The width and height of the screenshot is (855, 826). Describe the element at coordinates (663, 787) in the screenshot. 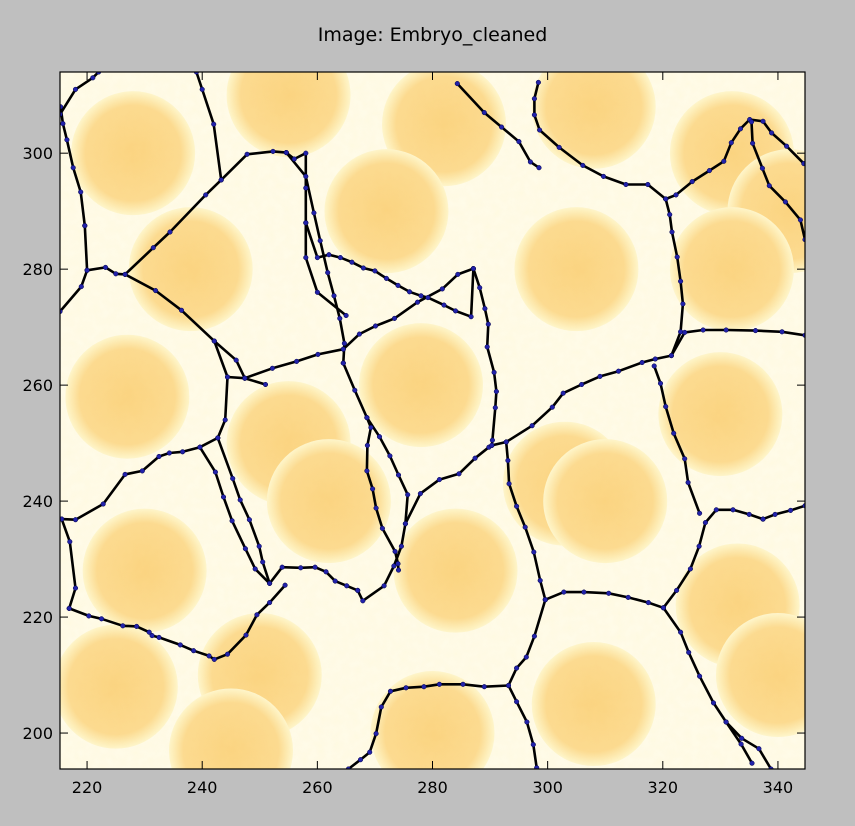

I see `x-tick-label: 320` at that location.